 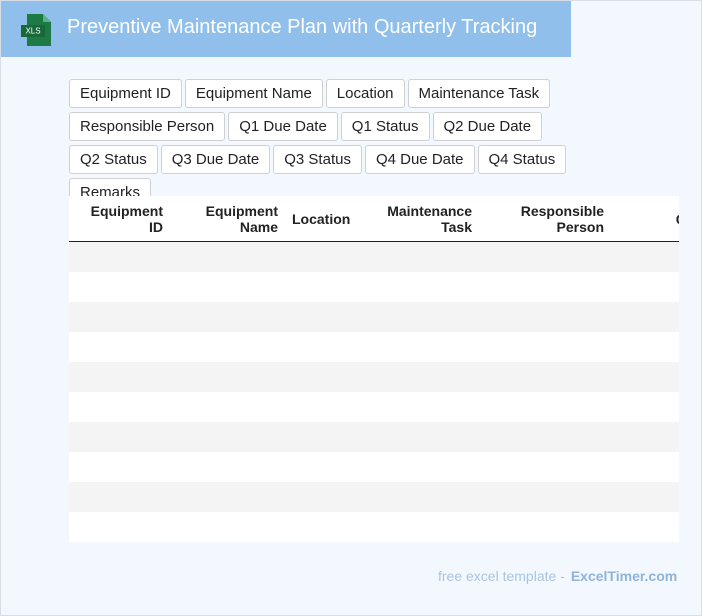 I want to click on column-chip: Q3 Due Date, so click(x=215, y=159).